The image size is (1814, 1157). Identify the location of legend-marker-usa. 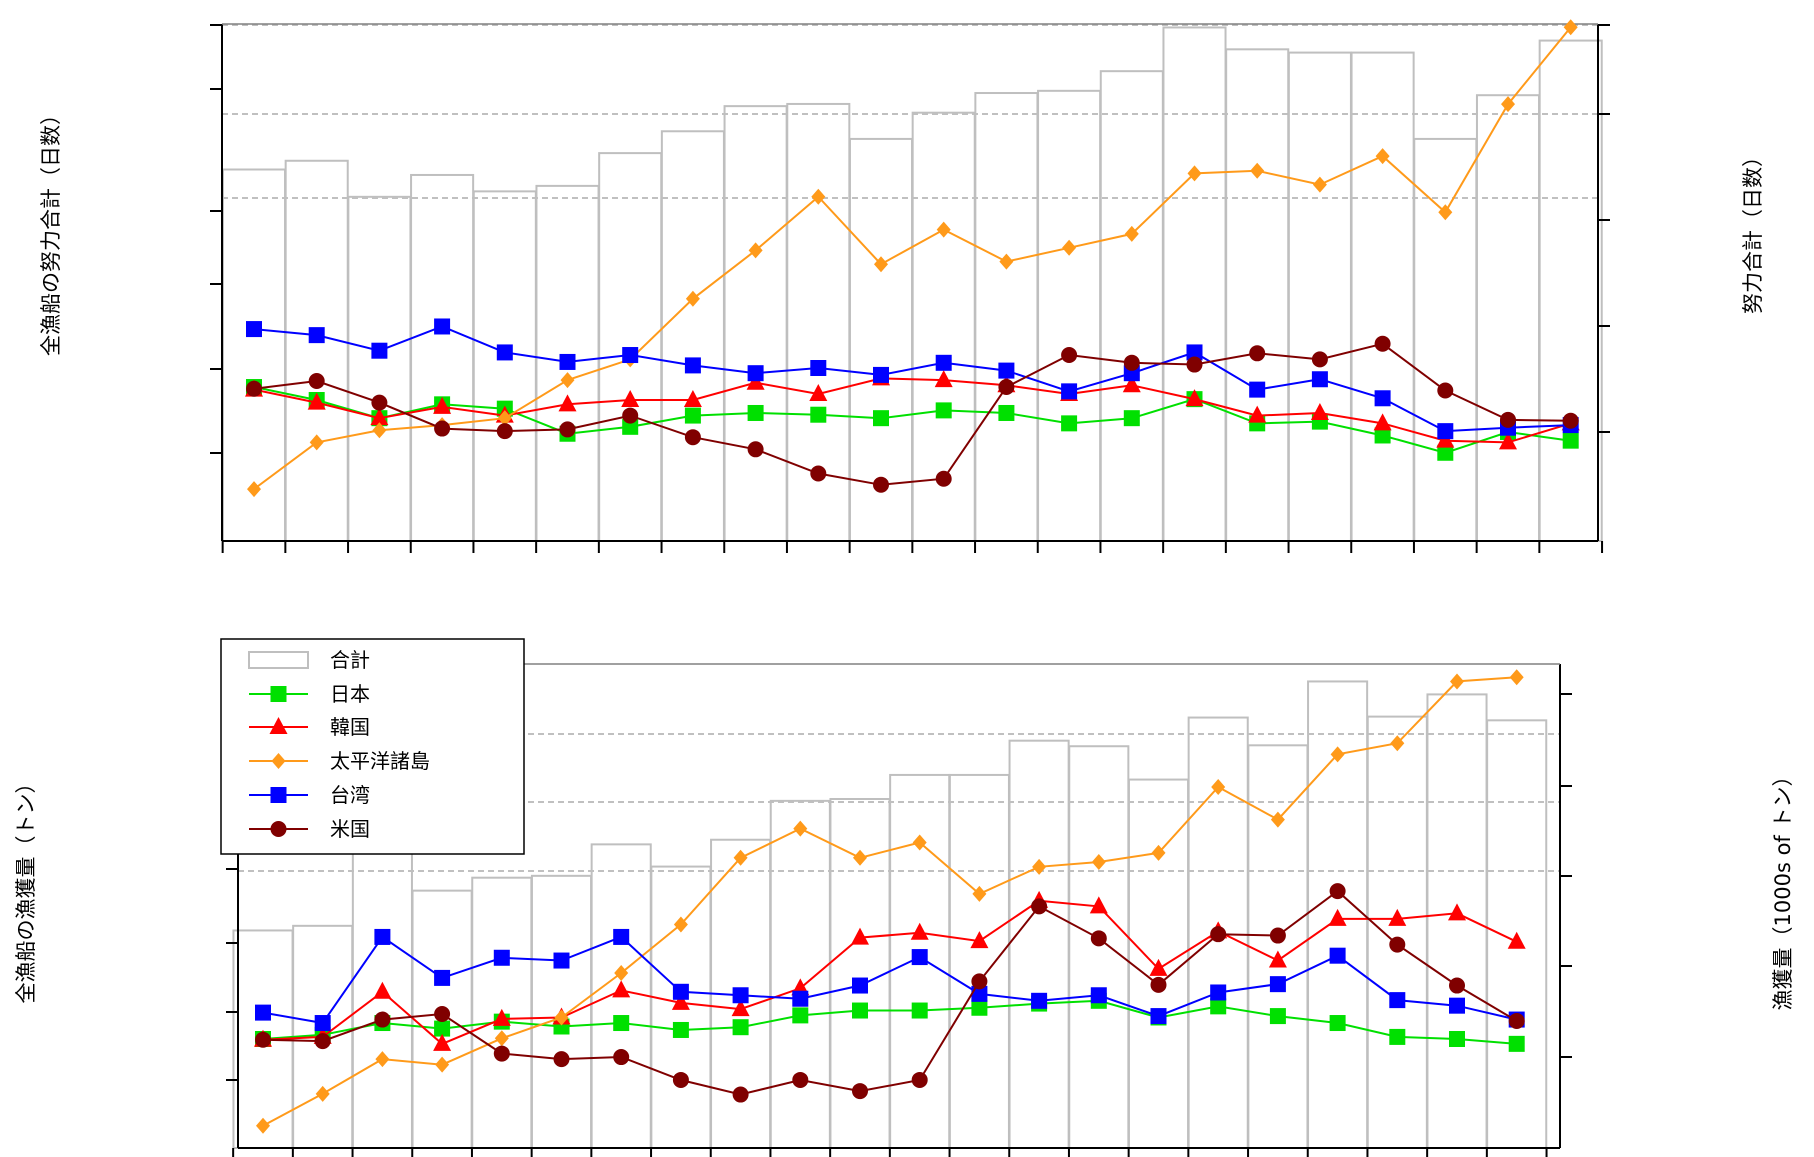
(278, 829).